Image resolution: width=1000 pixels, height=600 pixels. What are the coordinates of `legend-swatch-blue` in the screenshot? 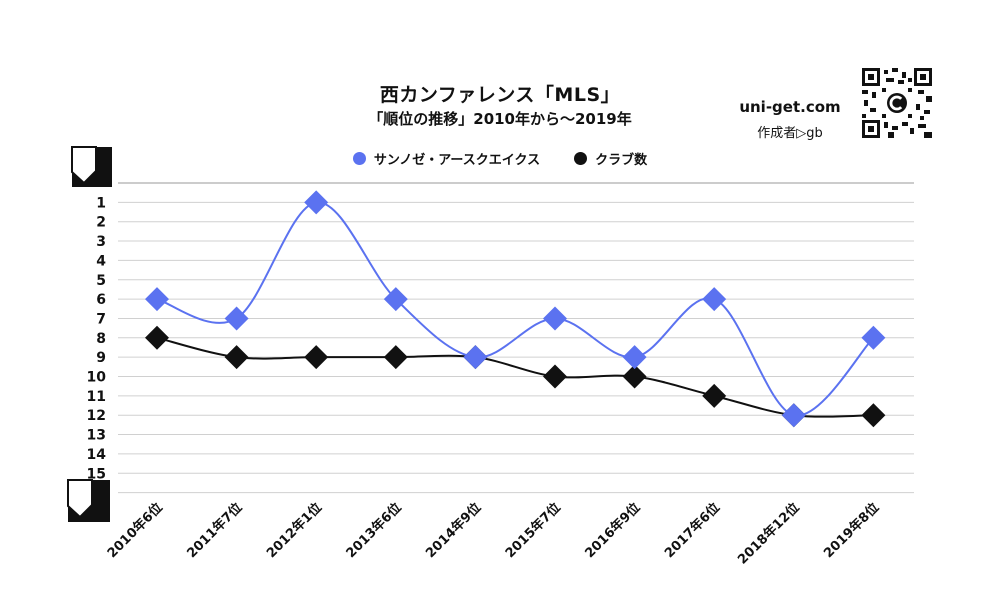 It's located at (359, 158).